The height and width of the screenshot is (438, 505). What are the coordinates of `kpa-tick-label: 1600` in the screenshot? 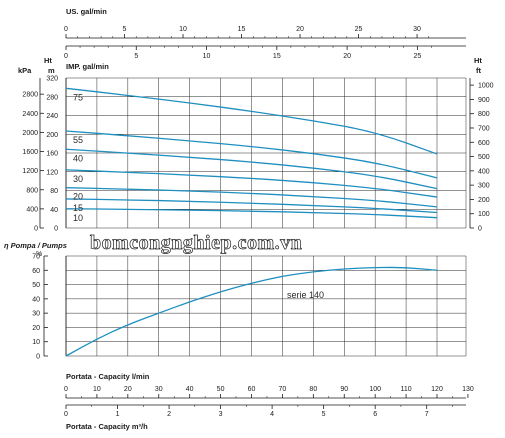 It's located at (30, 152).